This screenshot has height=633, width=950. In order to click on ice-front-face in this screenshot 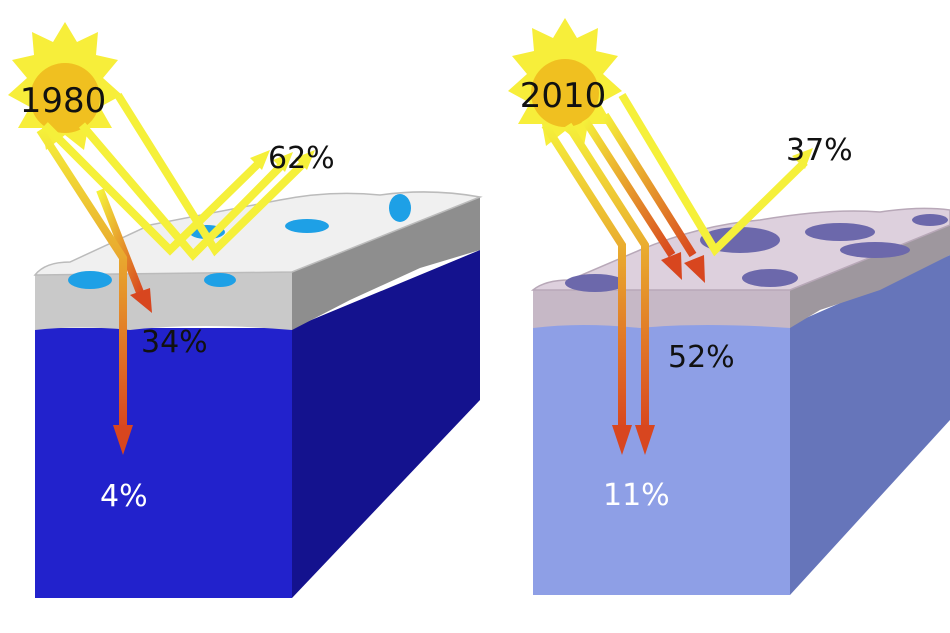, I will do `click(661, 309)`.